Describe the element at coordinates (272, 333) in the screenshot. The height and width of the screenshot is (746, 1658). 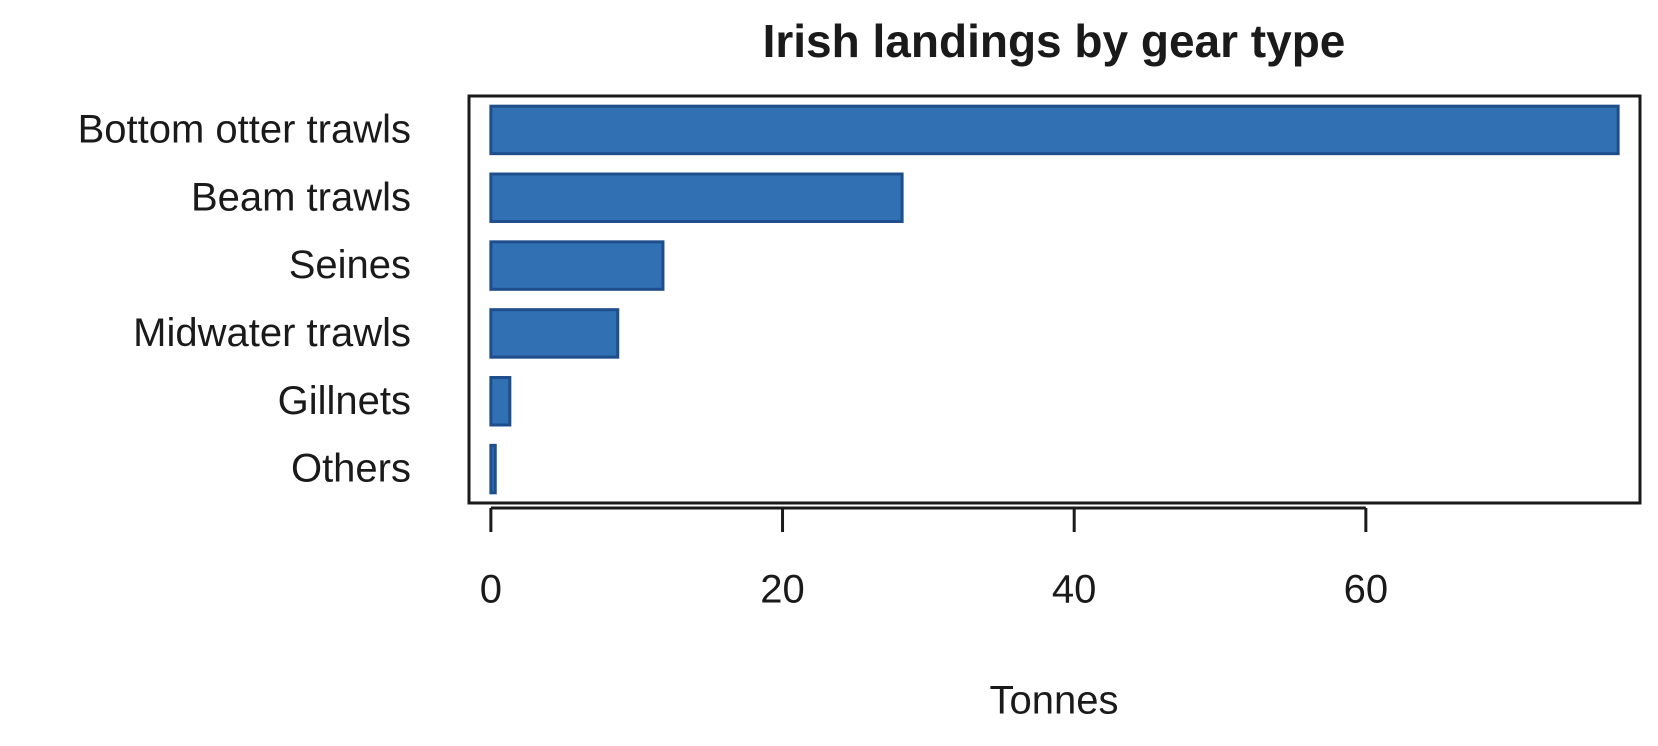
I see `y-tick-label: Midwater trawls` at that location.